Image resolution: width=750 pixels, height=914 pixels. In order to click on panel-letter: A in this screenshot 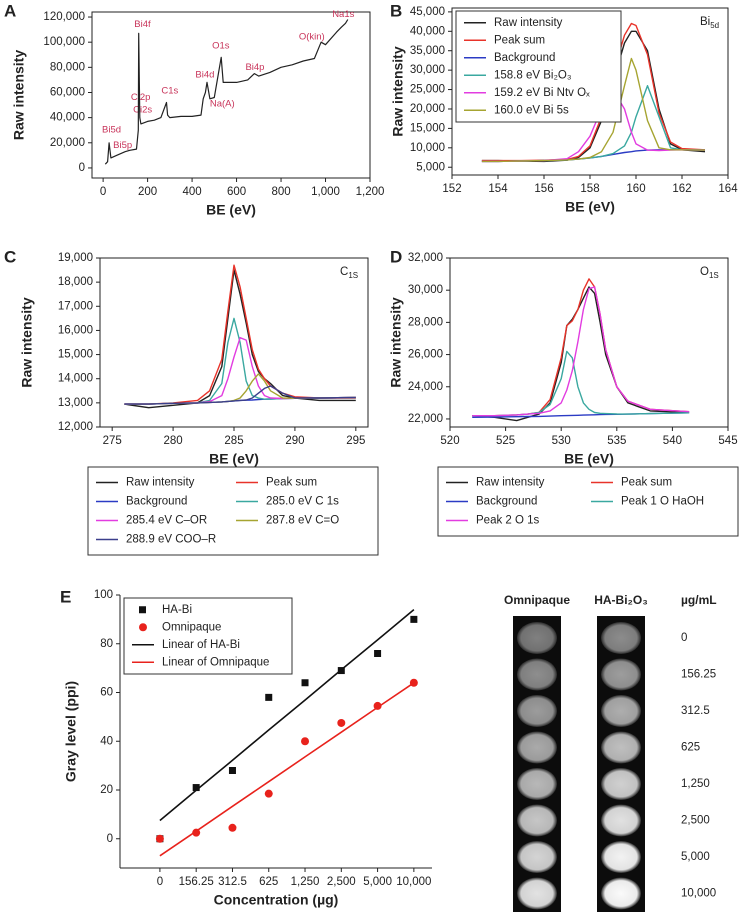, I will do `click(10, 10)`.